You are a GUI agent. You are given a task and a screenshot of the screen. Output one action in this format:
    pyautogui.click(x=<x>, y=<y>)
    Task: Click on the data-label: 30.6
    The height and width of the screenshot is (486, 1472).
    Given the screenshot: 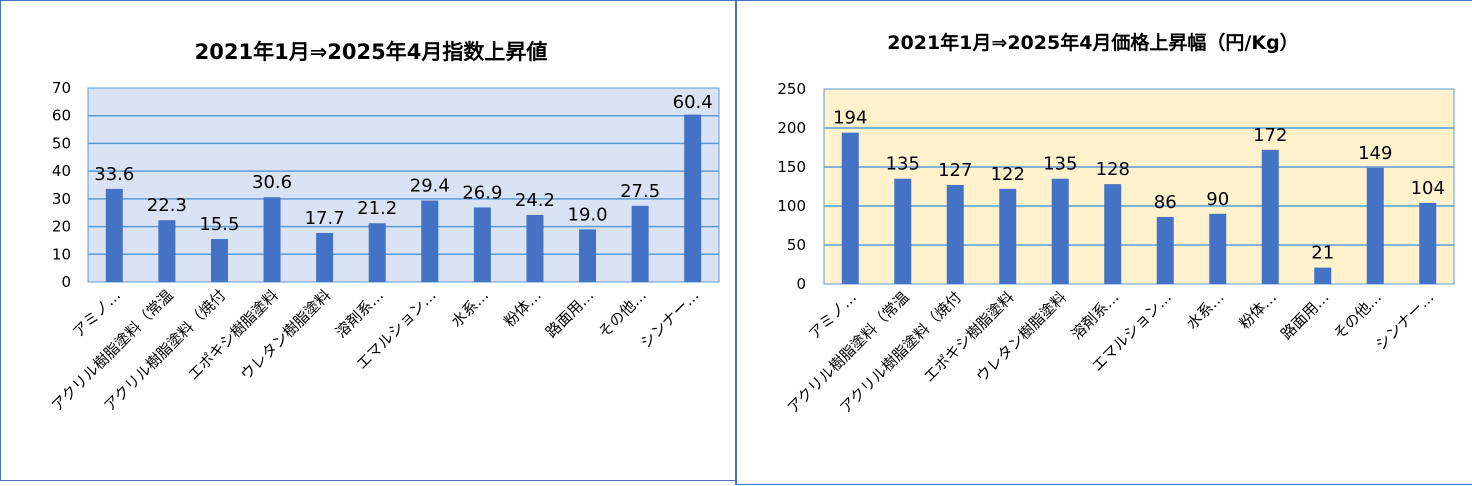 What is the action you would take?
    pyautogui.click(x=272, y=182)
    